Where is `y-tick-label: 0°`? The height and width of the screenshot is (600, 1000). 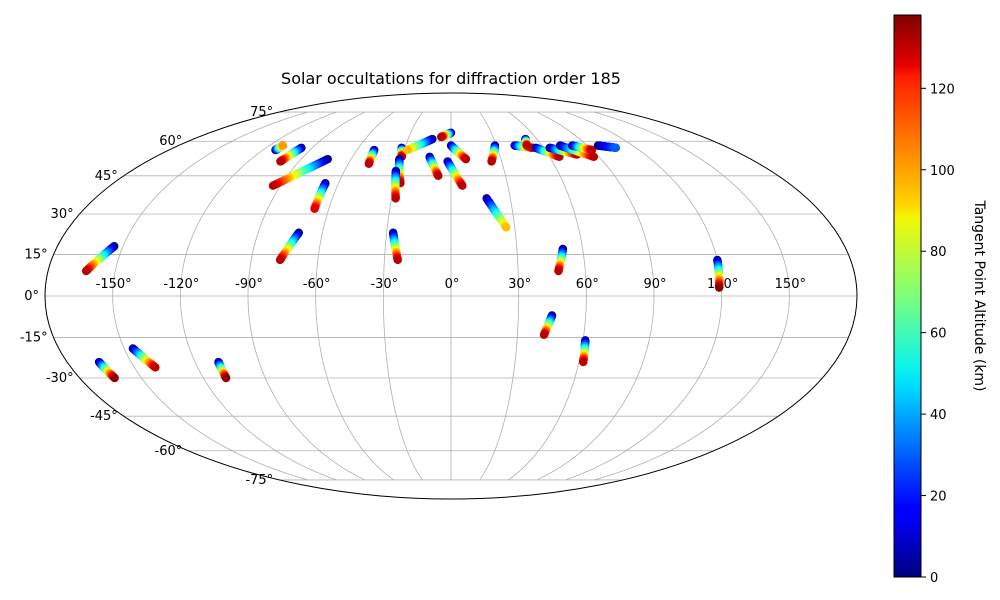 y-tick-label: 0° is located at coordinates (31, 296).